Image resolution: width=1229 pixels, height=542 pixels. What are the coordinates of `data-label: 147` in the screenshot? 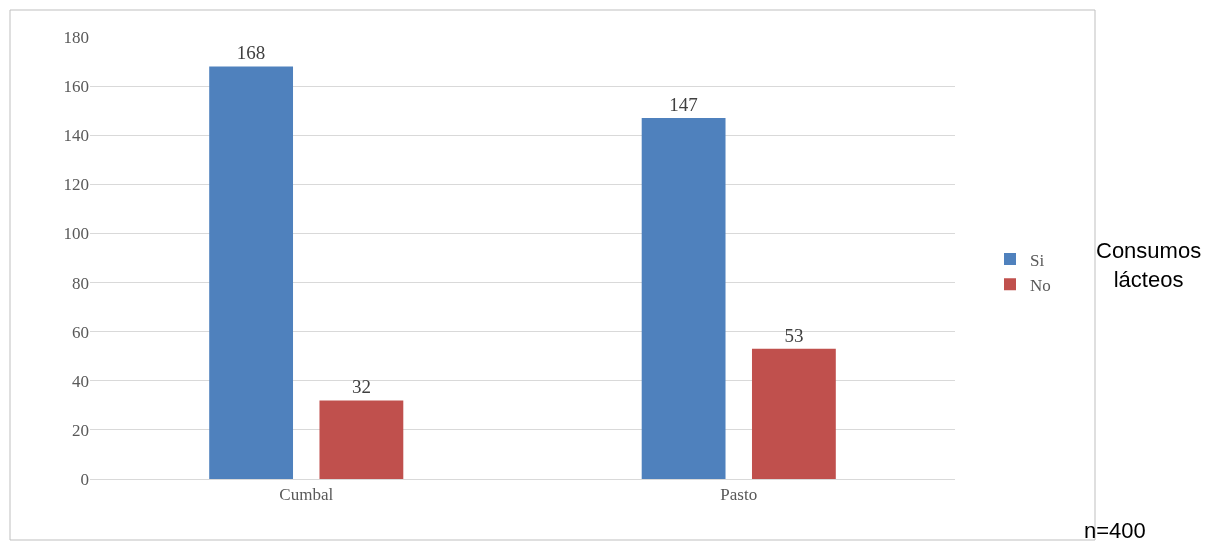 It's located at (683, 105).